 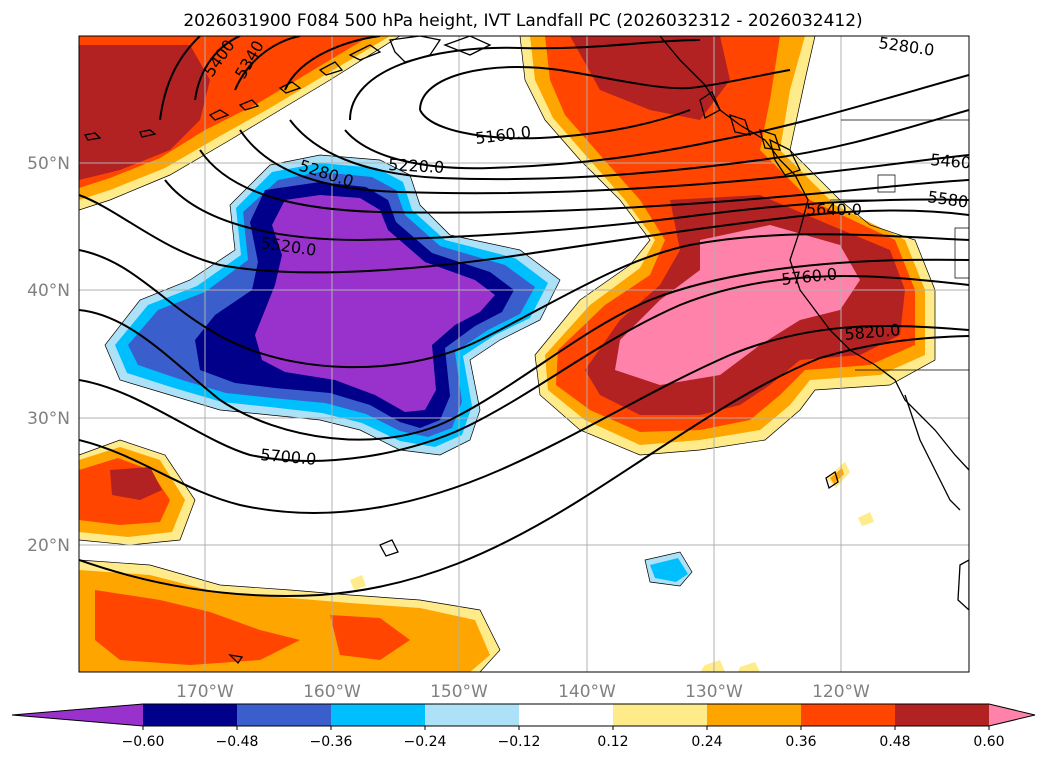 I want to click on colorbar-extend-low, so click(x=77, y=715).